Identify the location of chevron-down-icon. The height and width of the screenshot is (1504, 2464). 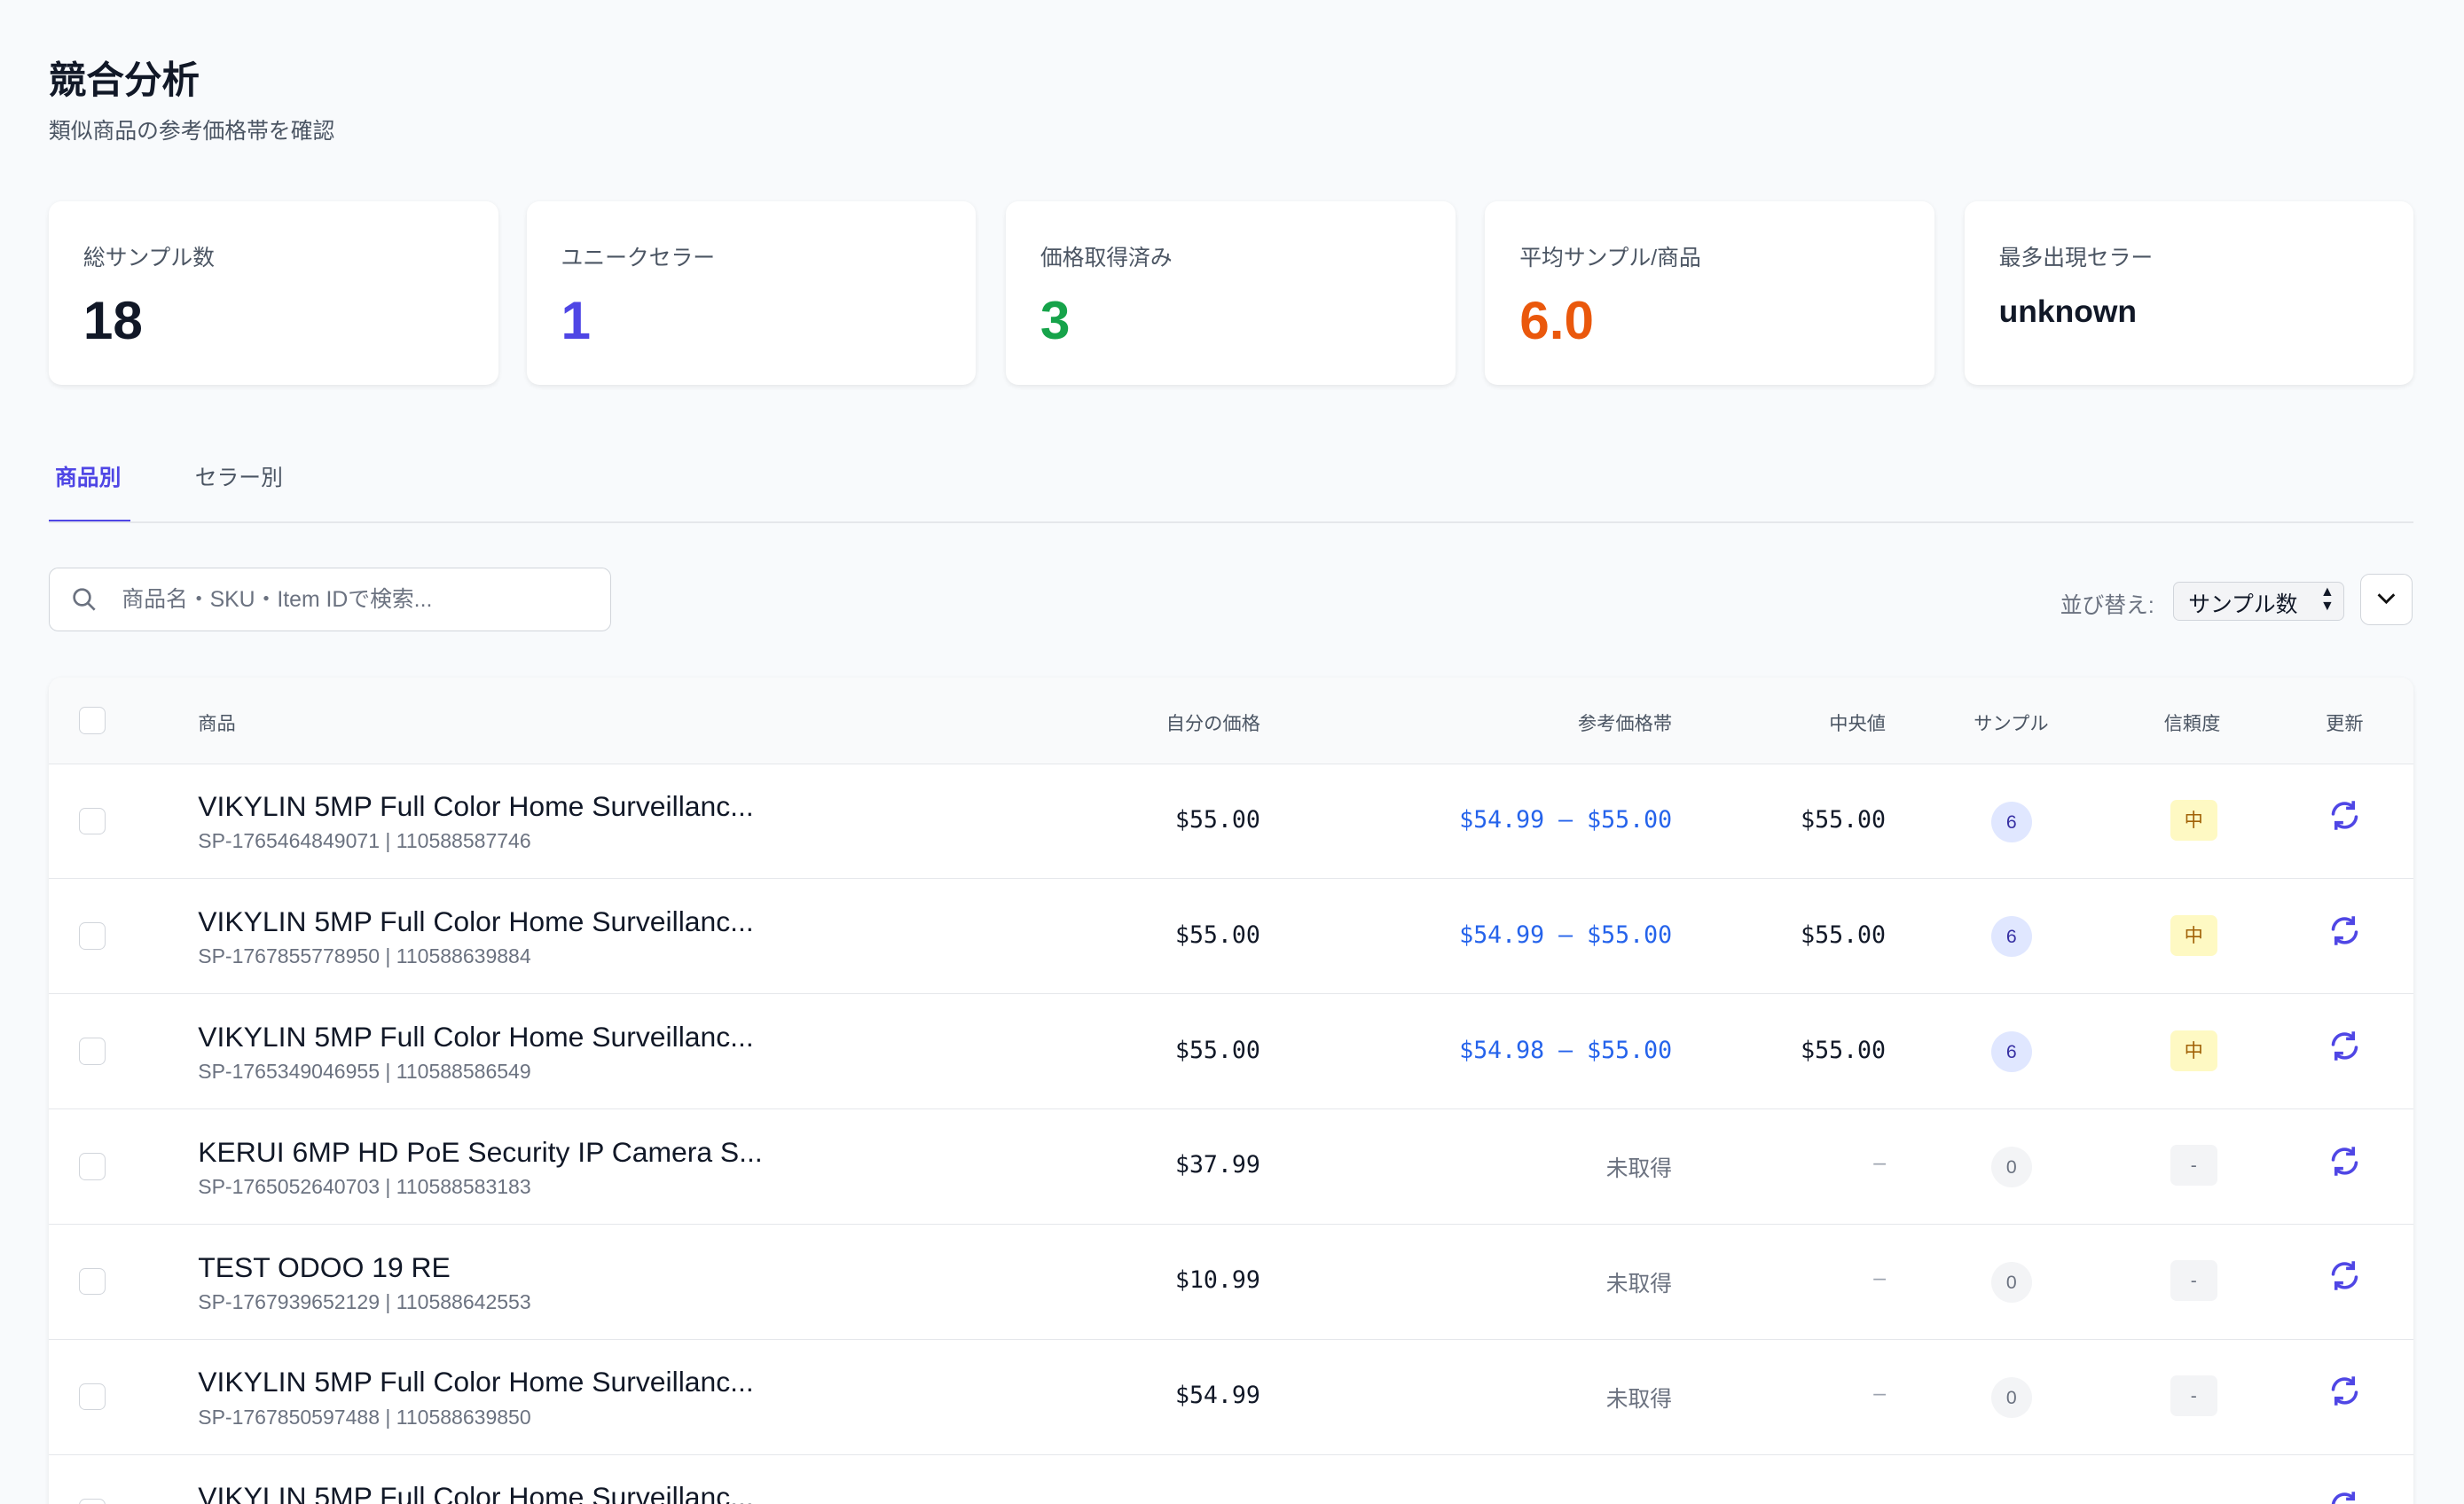
(2386, 599).